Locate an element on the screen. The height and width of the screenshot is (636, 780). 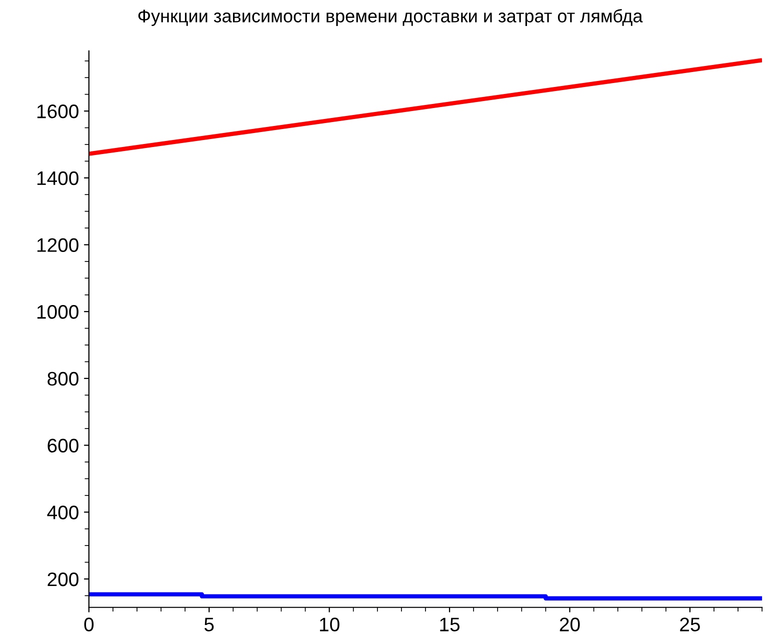
x-tick-label: 20 is located at coordinates (570, 625).